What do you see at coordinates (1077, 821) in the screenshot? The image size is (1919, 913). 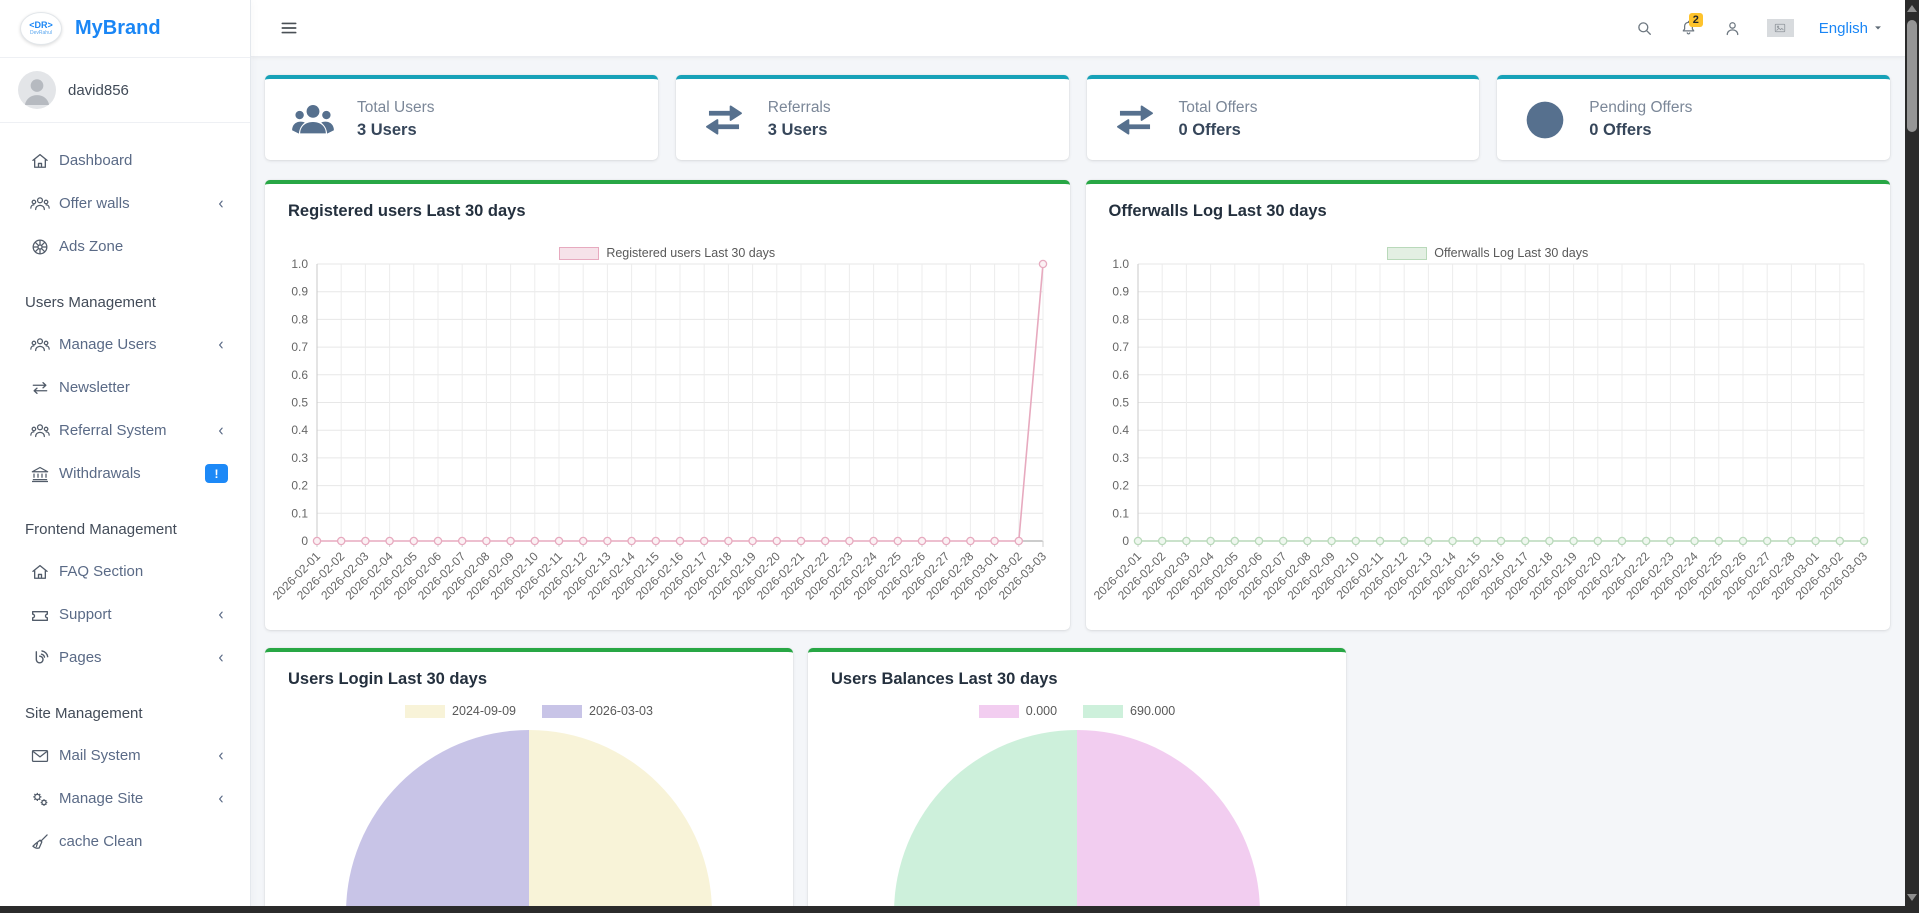 I see `users-balances-pie-chart` at bounding box center [1077, 821].